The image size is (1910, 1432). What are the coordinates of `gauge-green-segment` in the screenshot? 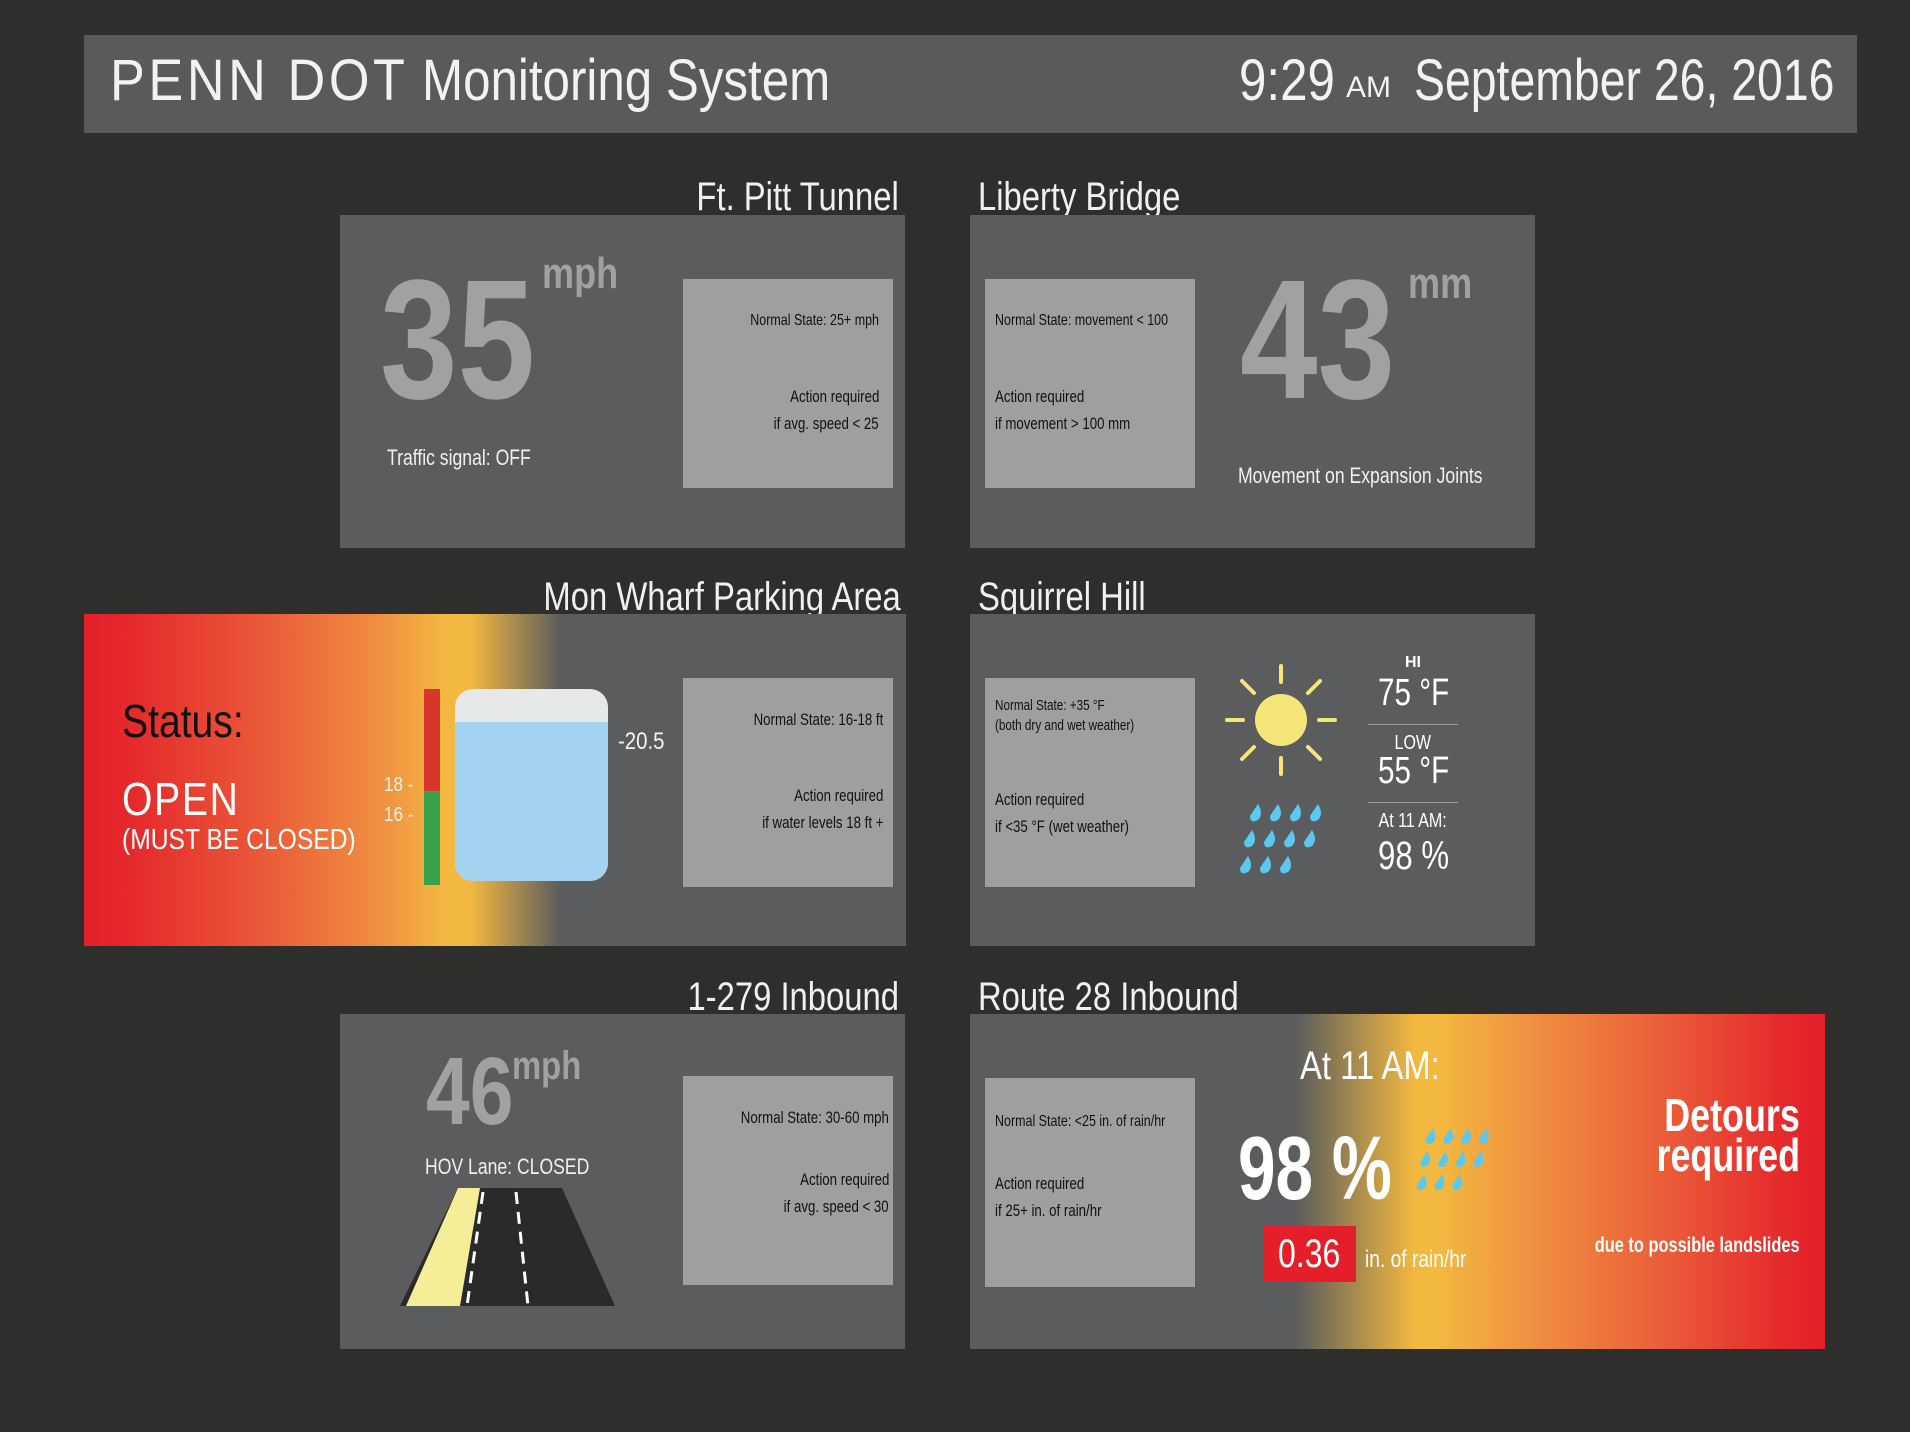 It's located at (432, 838).